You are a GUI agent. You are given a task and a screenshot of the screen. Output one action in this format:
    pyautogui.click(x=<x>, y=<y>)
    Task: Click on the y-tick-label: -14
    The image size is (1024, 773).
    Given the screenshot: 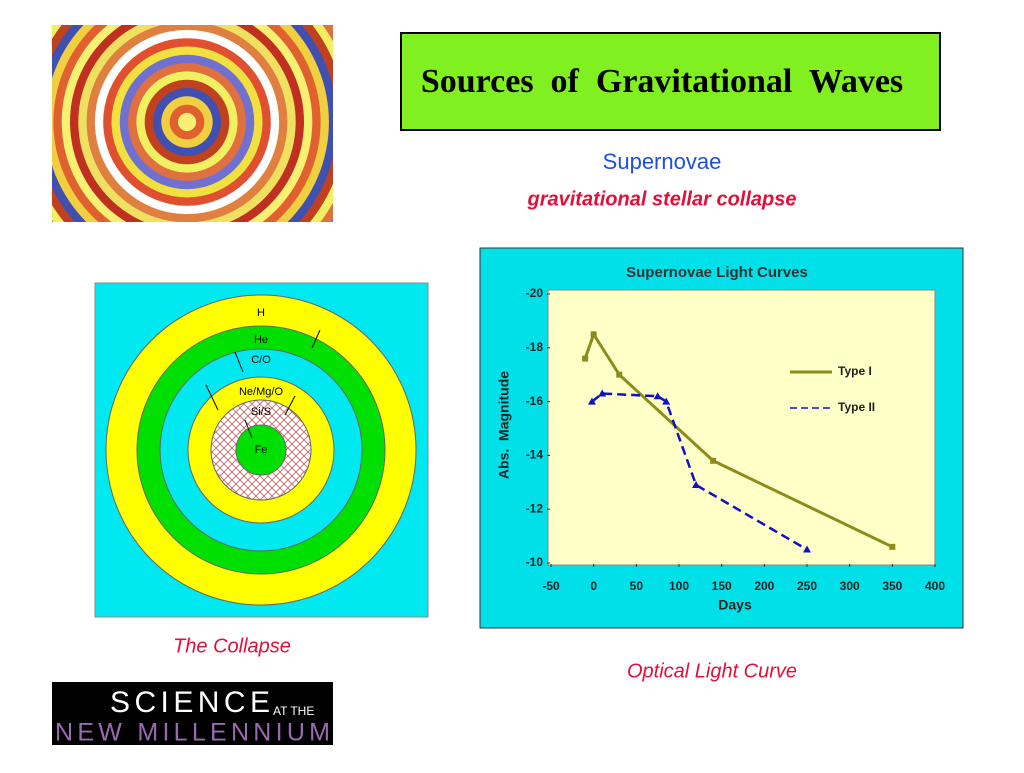 What is the action you would take?
    pyautogui.click(x=535, y=455)
    